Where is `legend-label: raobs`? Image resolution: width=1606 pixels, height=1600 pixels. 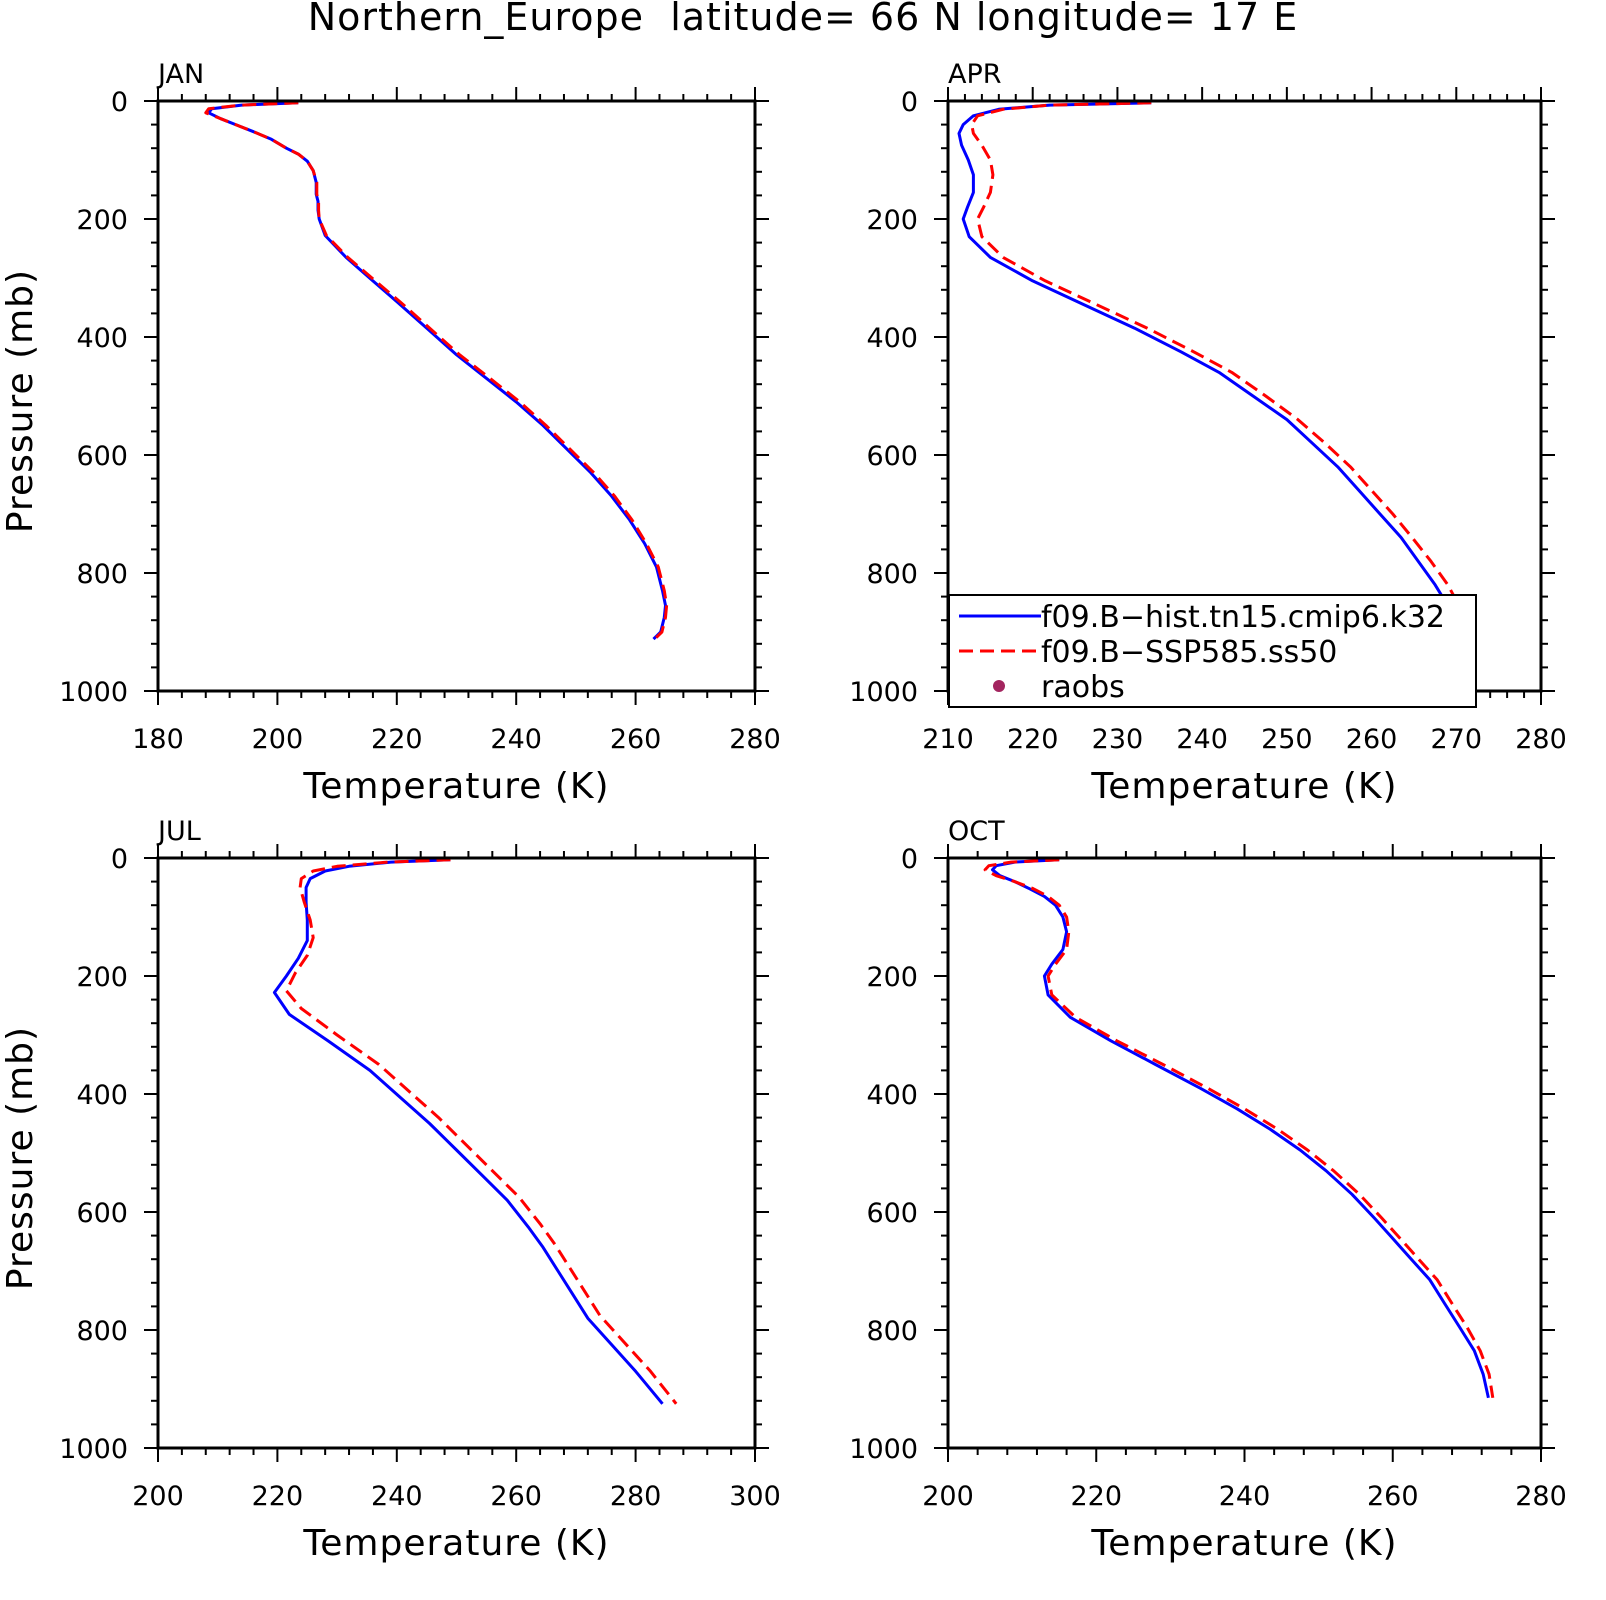
legend-label: raobs is located at coordinates (1083, 687).